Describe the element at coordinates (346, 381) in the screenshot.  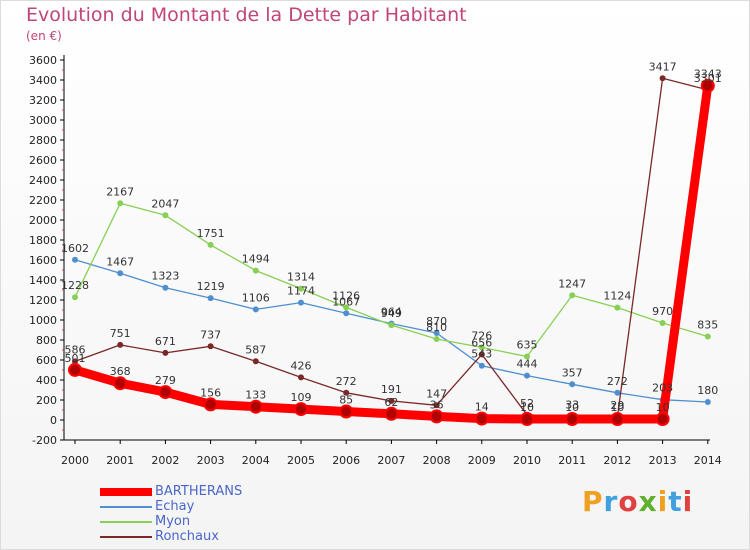
I see `data-label-ronchaux: 272` at that location.